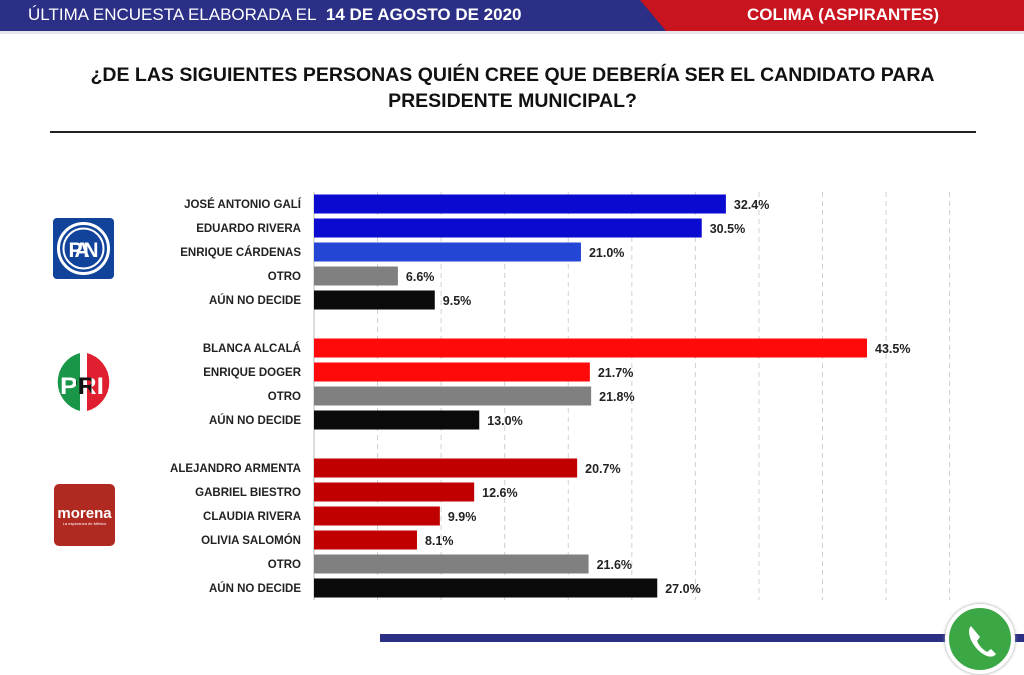 The width and height of the screenshot is (1024, 675). I want to click on header-region: COLIMA (ASPIRANTES), so click(843, 14).